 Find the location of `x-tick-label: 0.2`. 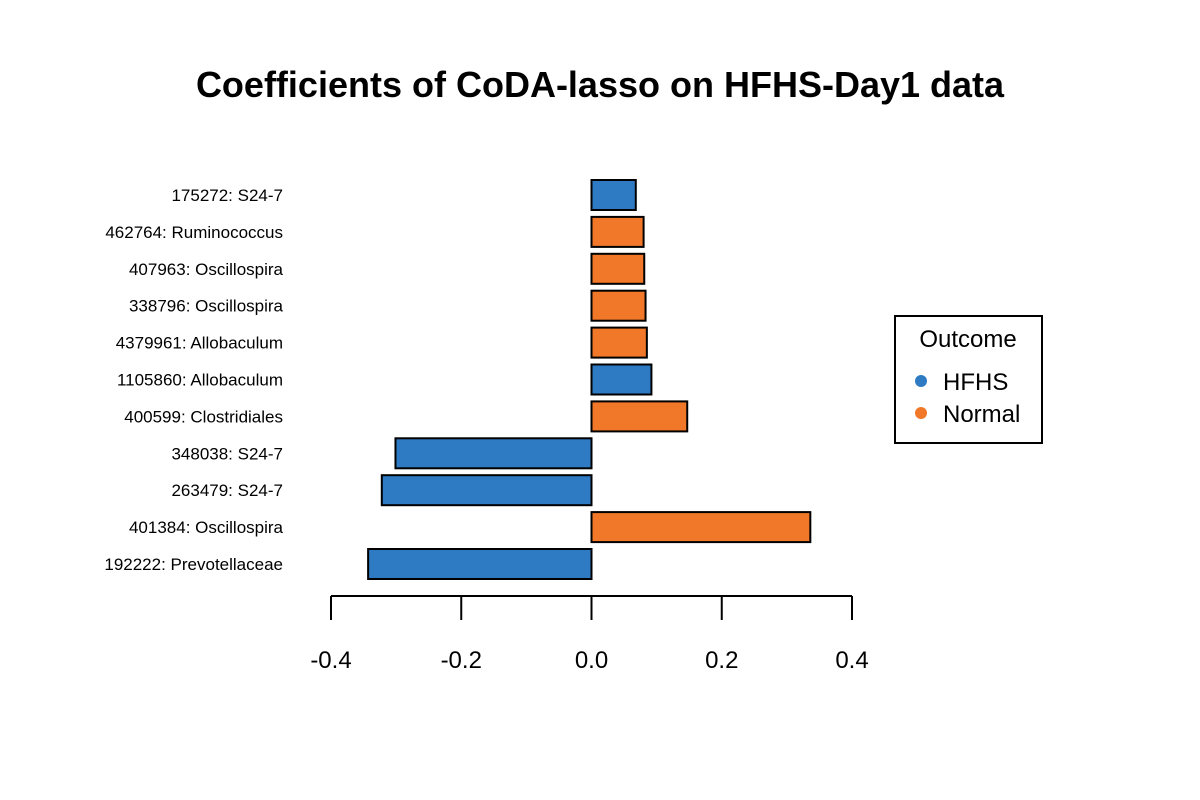

x-tick-label: 0.2 is located at coordinates (721, 660).